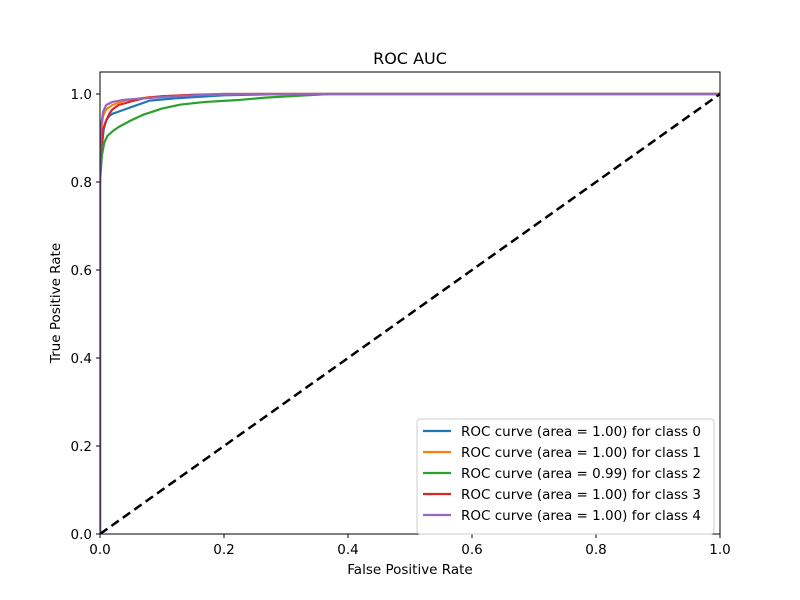 The image size is (800, 600). I want to click on y-tick-label: 0.8, so click(81, 183).